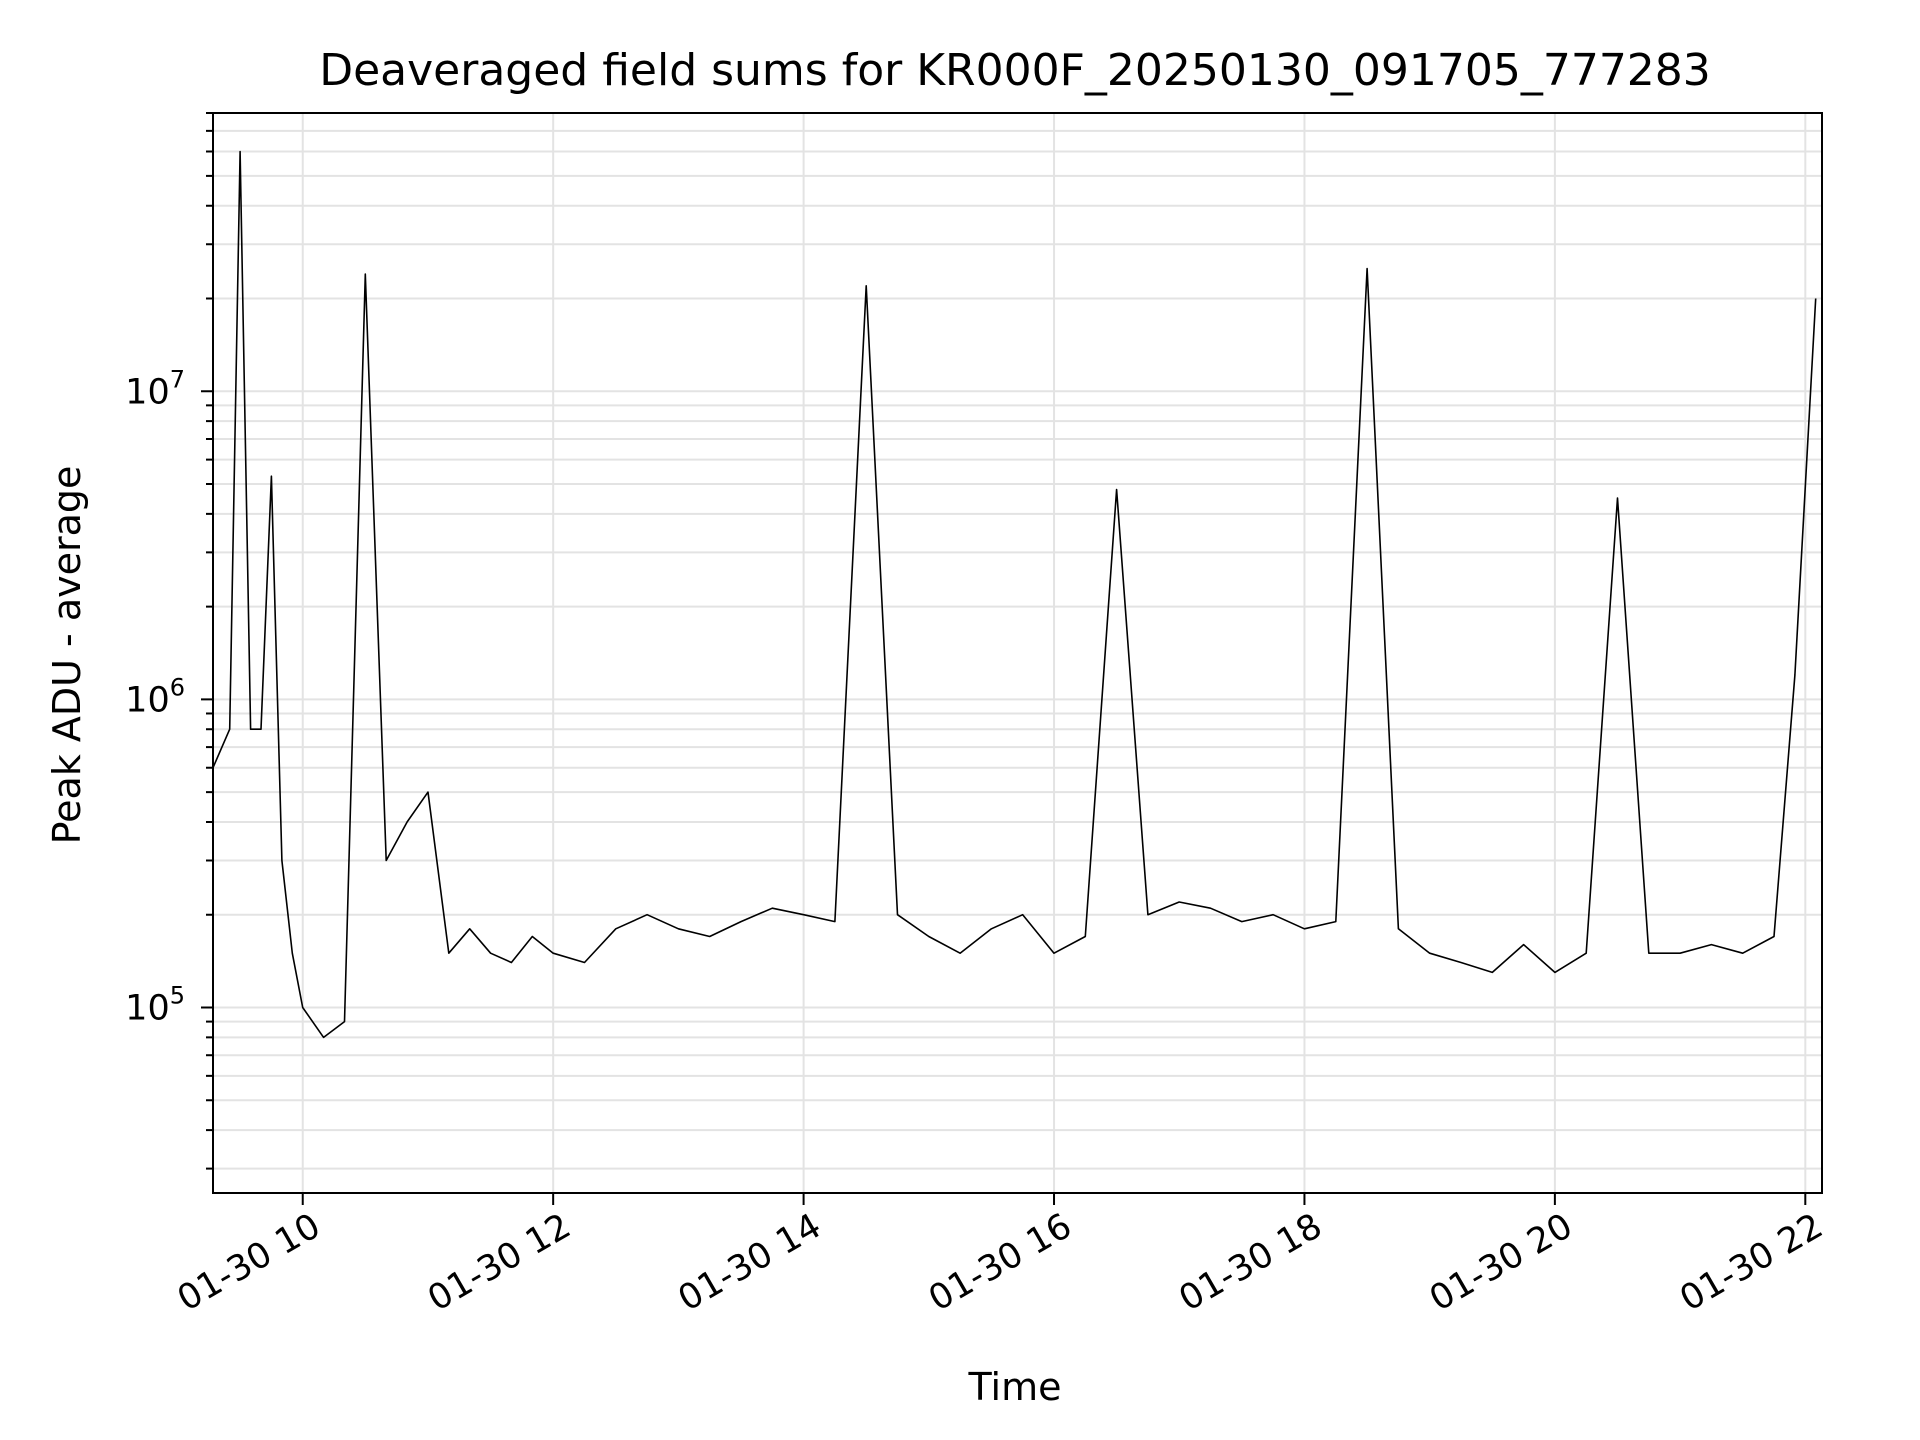  What do you see at coordinates (1015, 1387) in the screenshot?
I see `x-axis-label: Time` at bounding box center [1015, 1387].